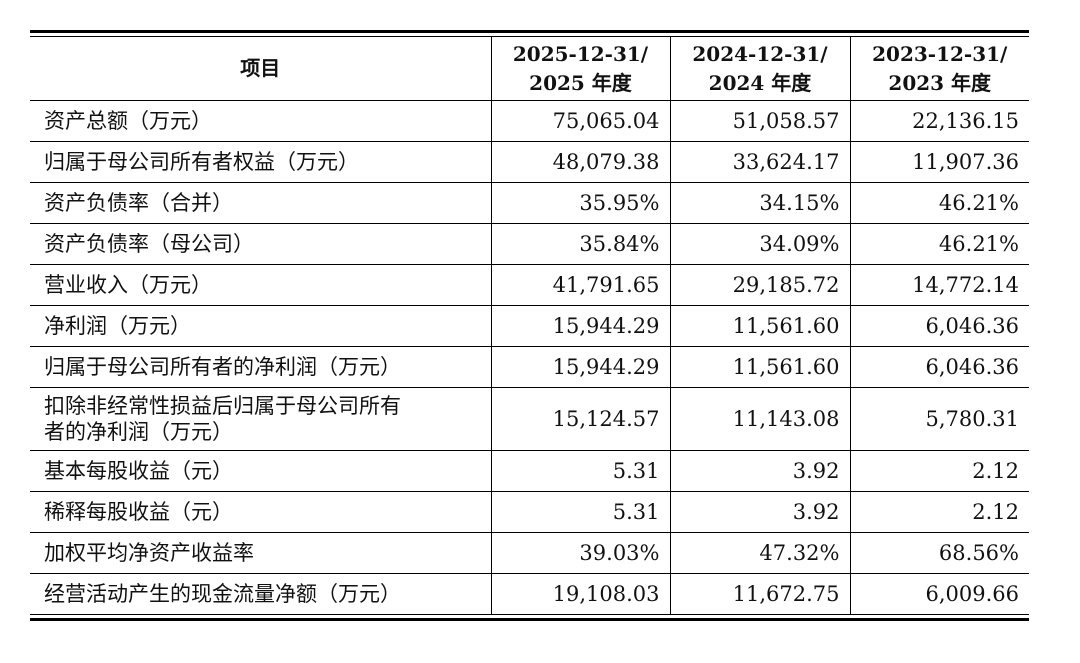  Describe the element at coordinates (529, 31) in the screenshot. I see `top-rule` at that location.